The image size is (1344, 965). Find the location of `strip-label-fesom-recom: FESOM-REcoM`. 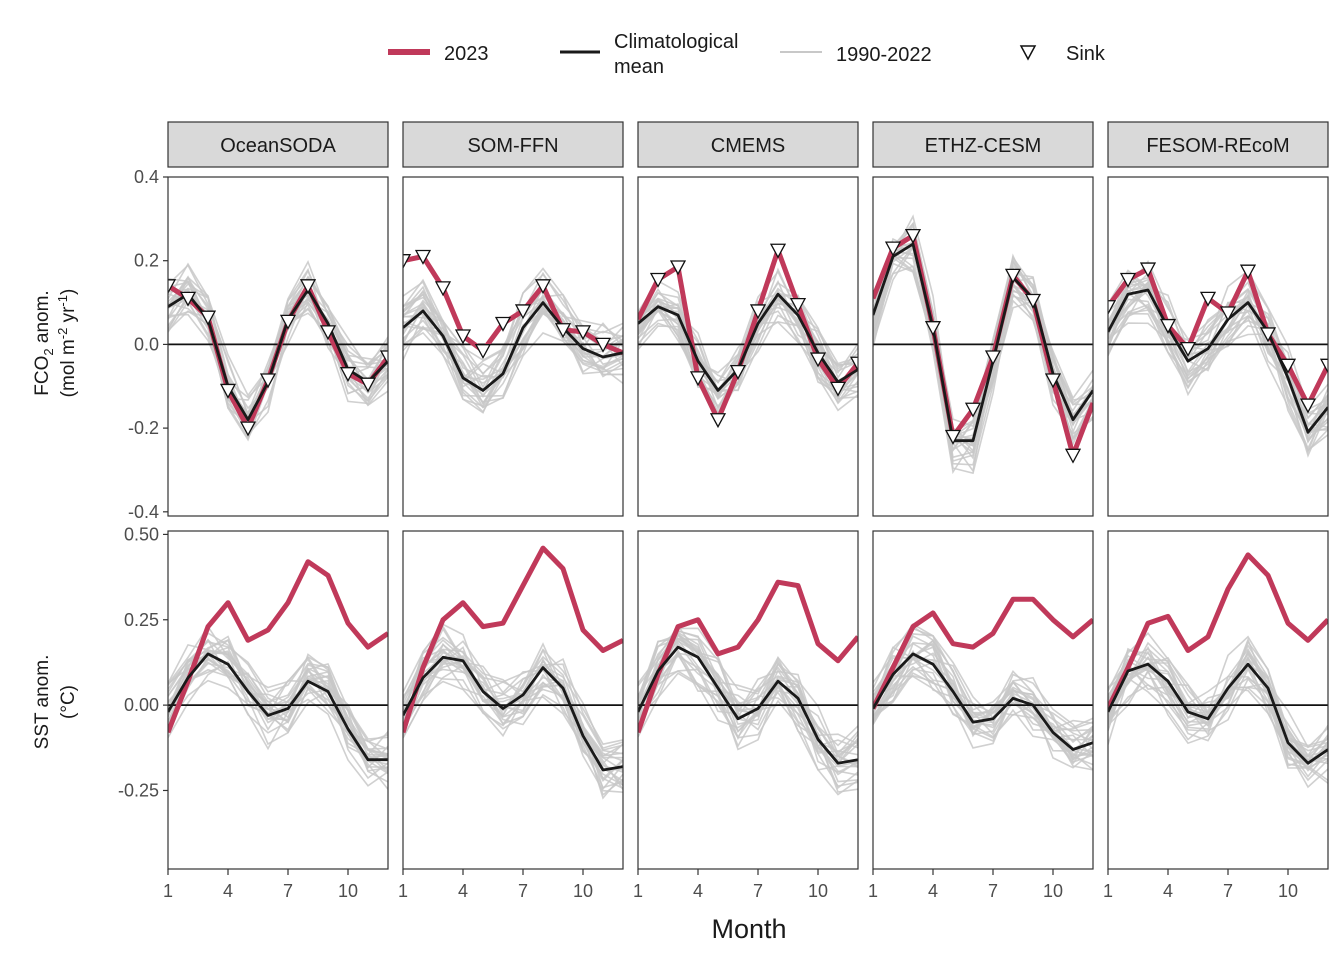

strip-label-fesom-recom: FESOM-REcoM is located at coordinates (1217, 146).